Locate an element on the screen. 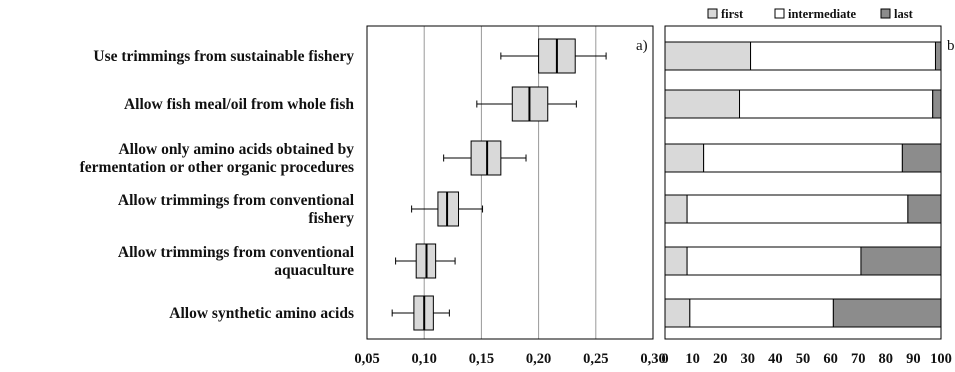 The image size is (955, 372). category-label: aquaculture is located at coordinates (314, 270).